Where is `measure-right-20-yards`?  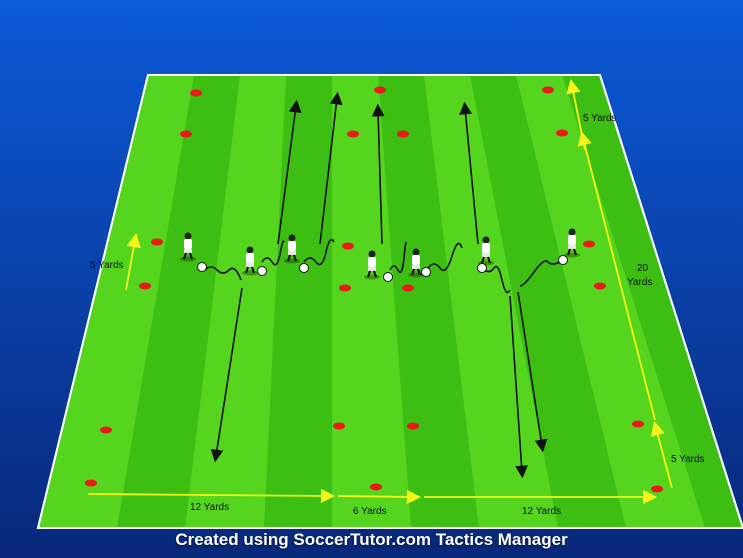 measure-right-20-yards is located at coordinates (616, 276).